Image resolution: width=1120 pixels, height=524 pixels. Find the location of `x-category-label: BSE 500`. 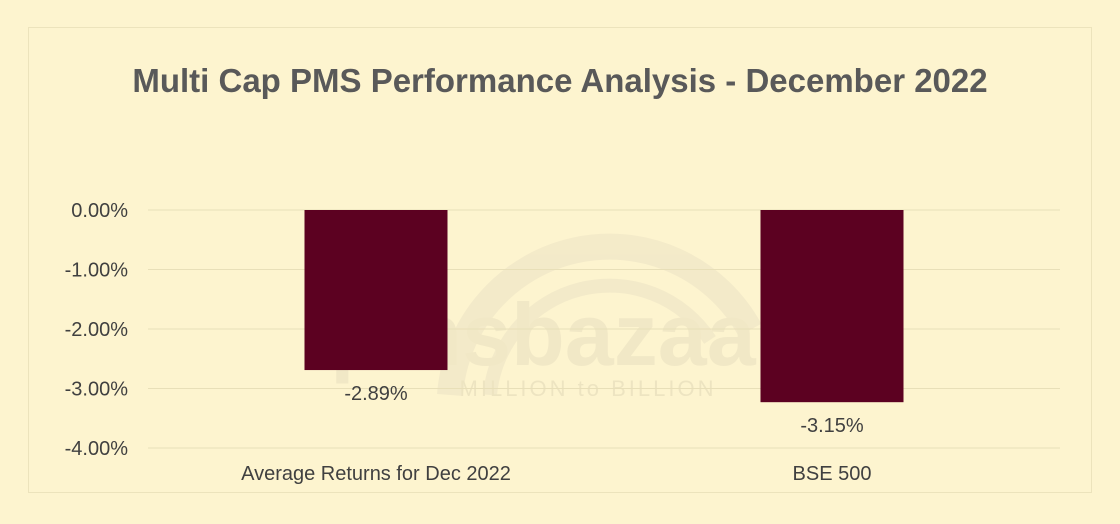

x-category-label: BSE 500 is located at coordinates (832, 474).